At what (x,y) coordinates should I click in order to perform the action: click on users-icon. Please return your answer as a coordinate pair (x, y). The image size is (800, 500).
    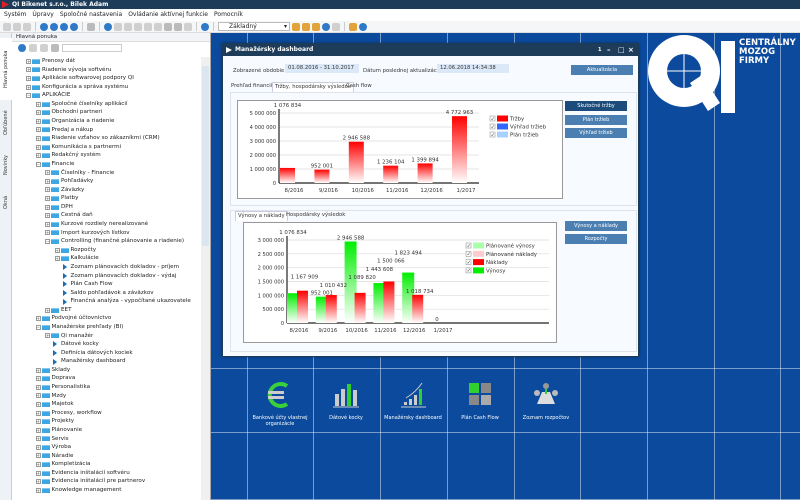
    Looking at the image, I should click on (168, 26).